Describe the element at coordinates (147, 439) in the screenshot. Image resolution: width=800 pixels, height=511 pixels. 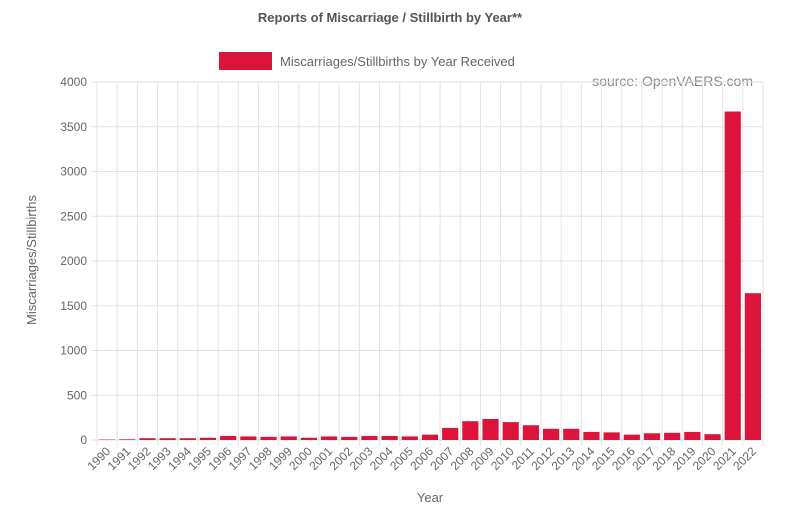
I see `bar-1992` at that location.